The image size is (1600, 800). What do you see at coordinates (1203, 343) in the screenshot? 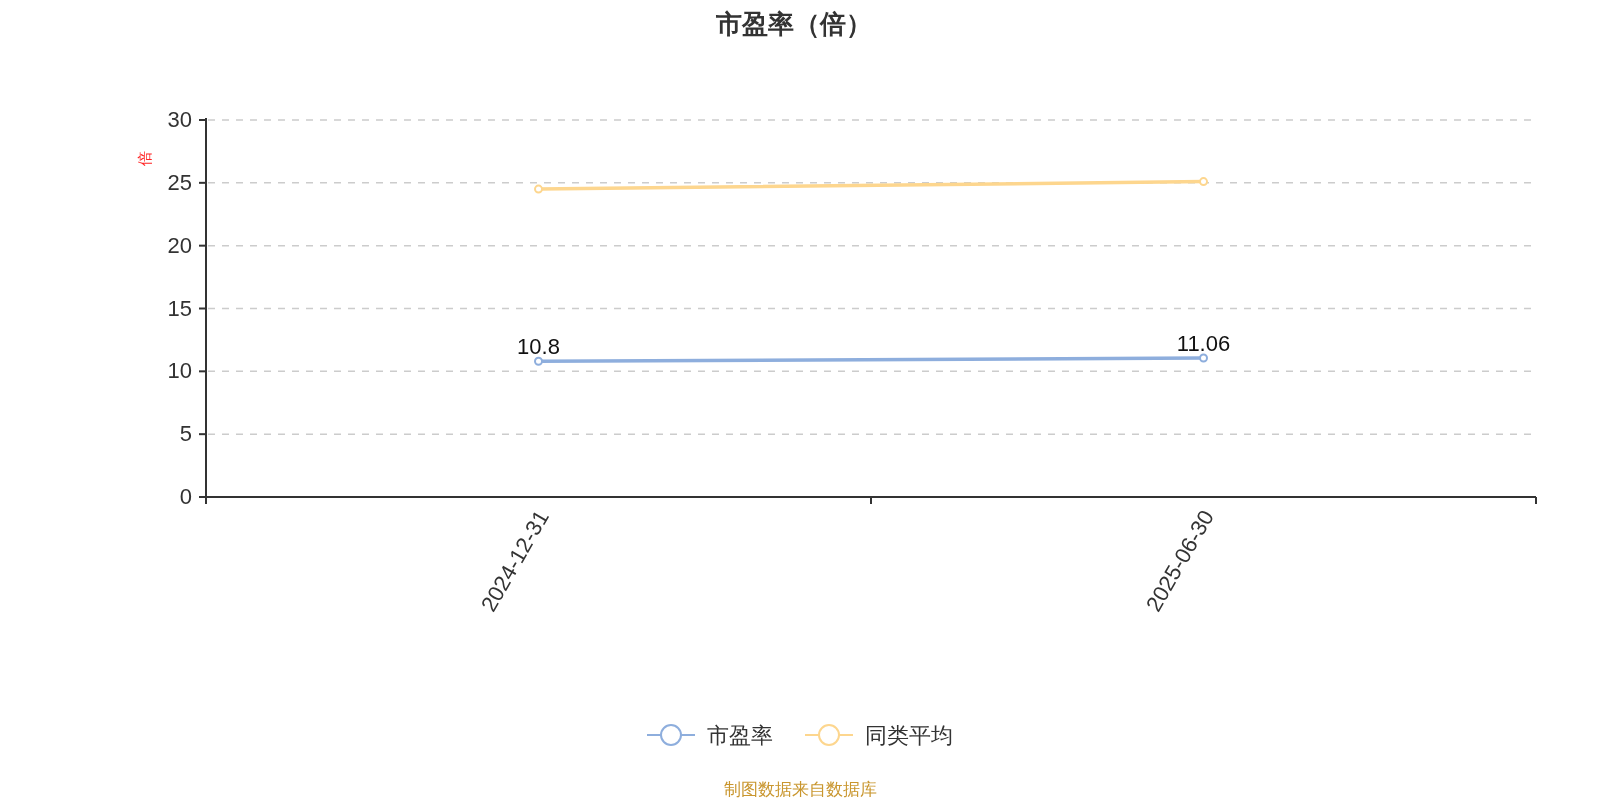
I see `data-label: 11.06` at bounding box center [1203, 343].